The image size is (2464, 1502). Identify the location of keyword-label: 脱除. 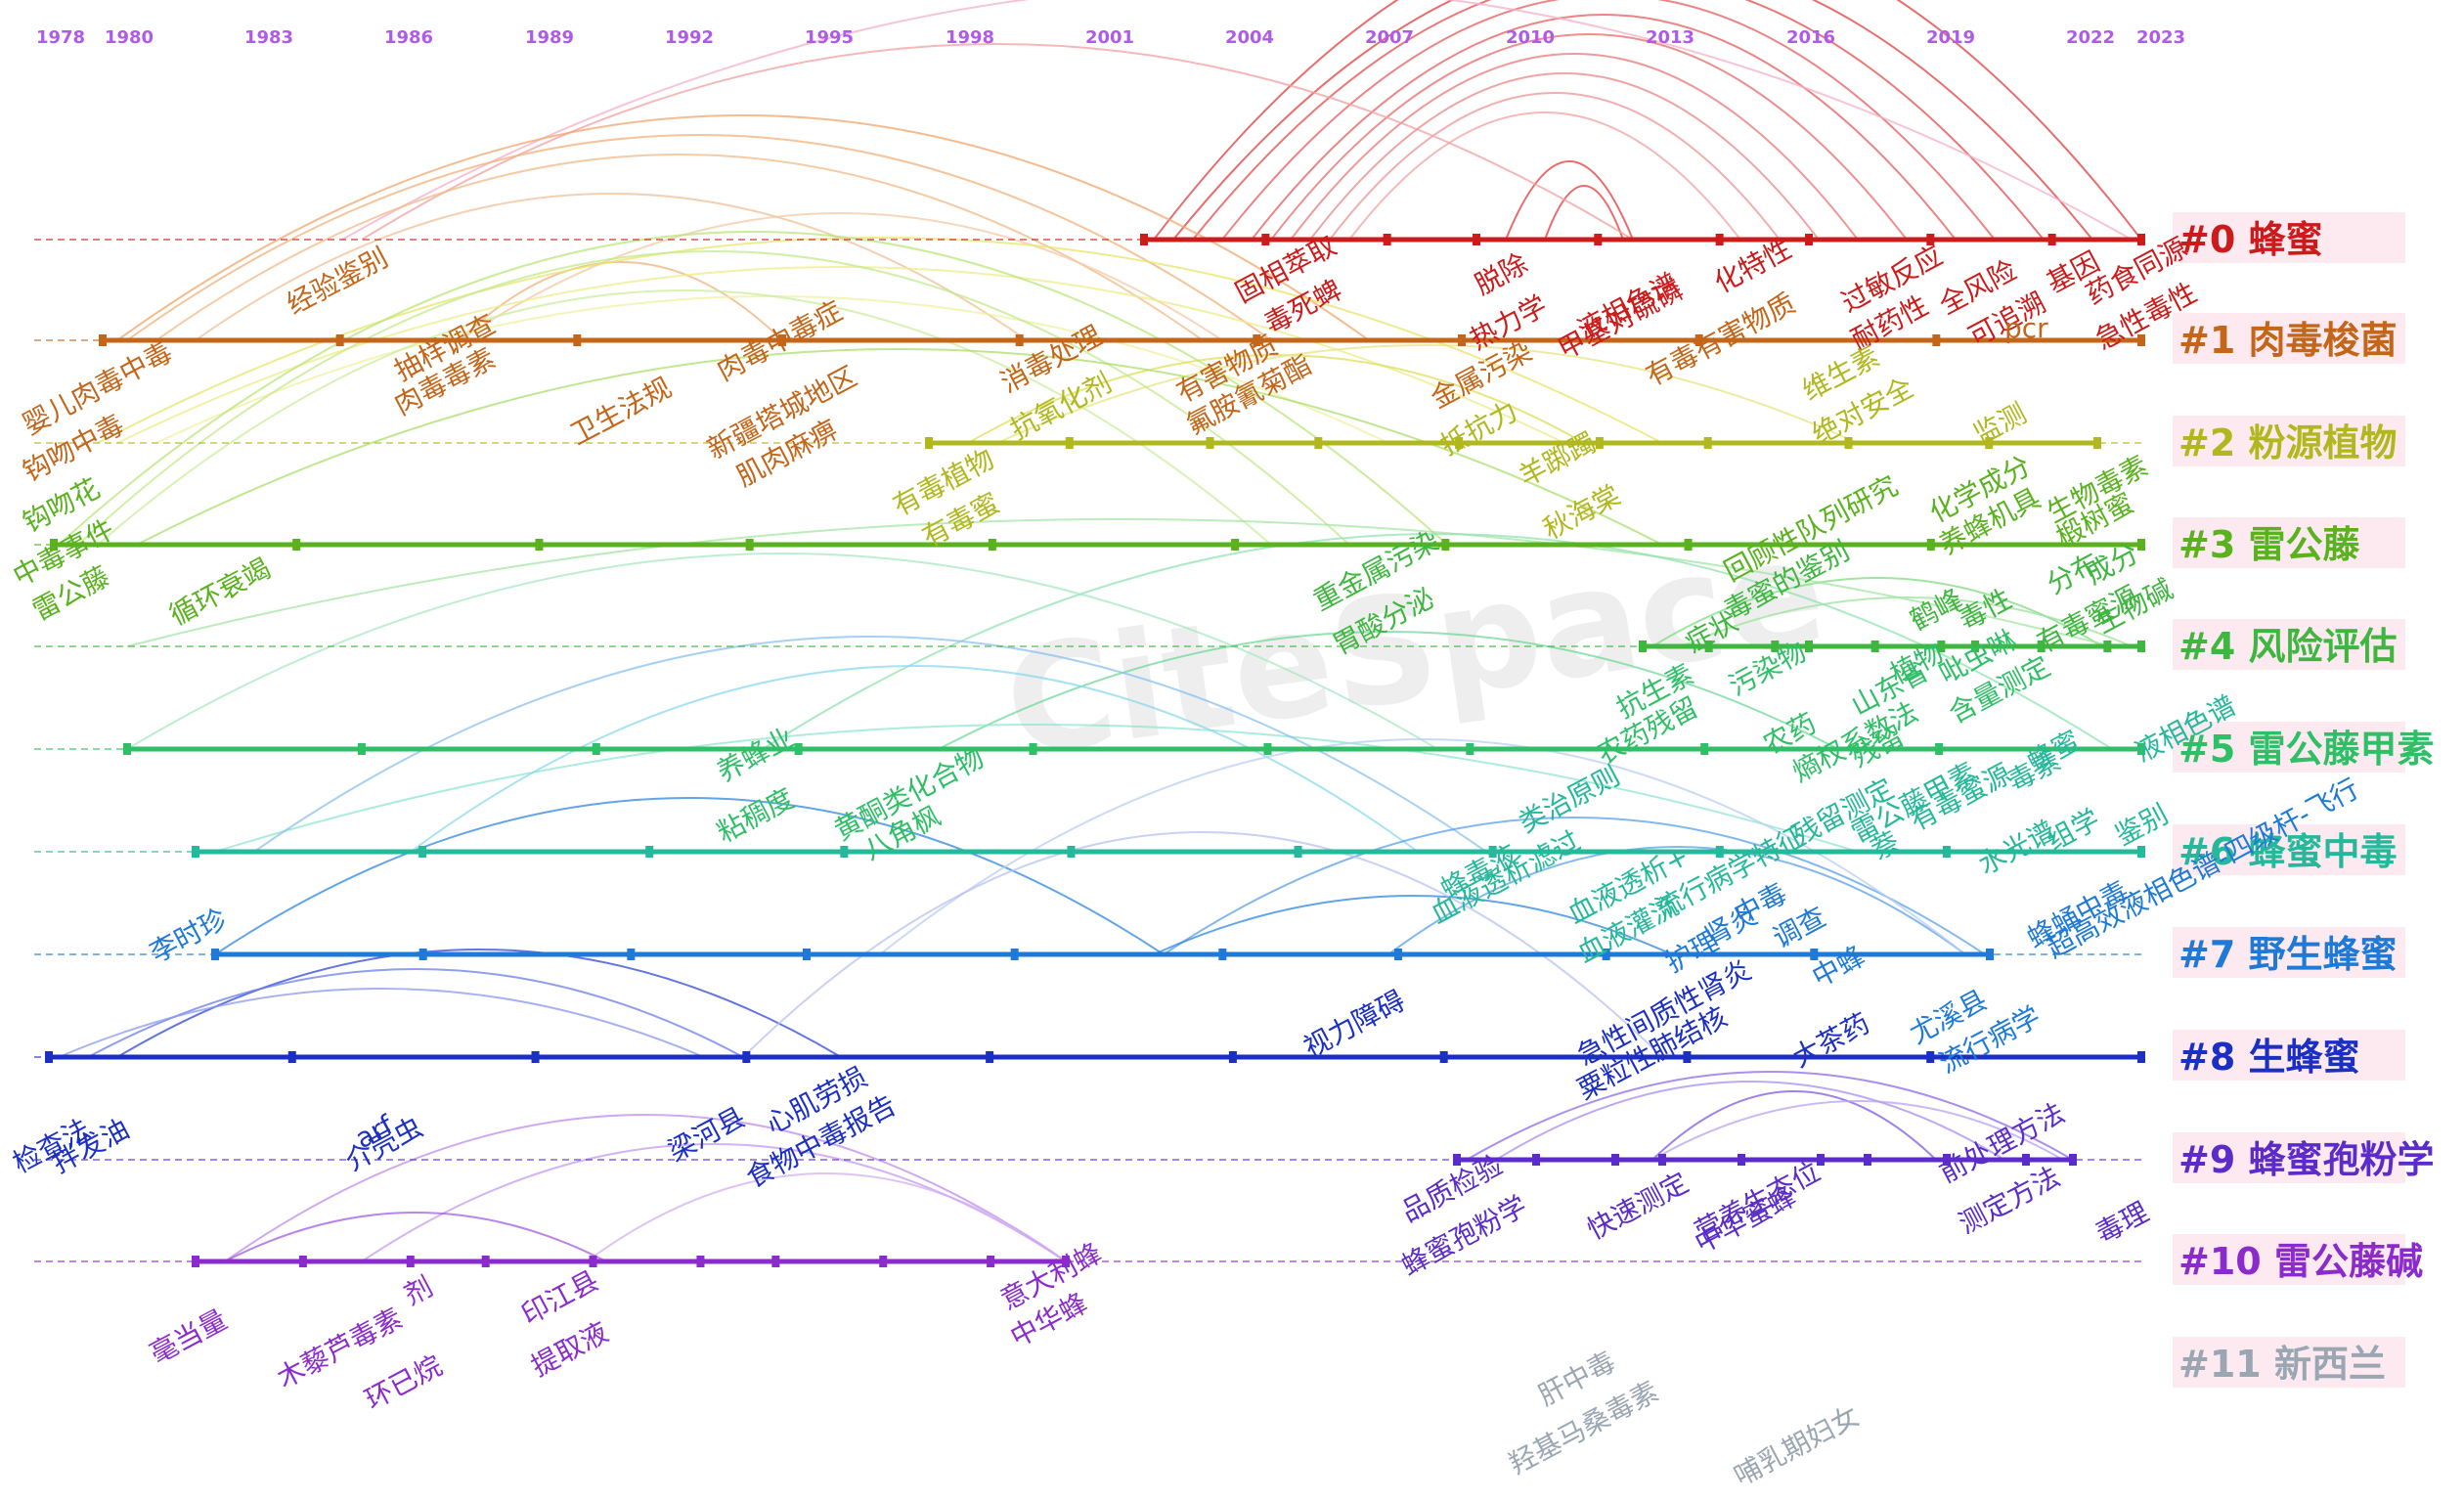
(1501, 274).